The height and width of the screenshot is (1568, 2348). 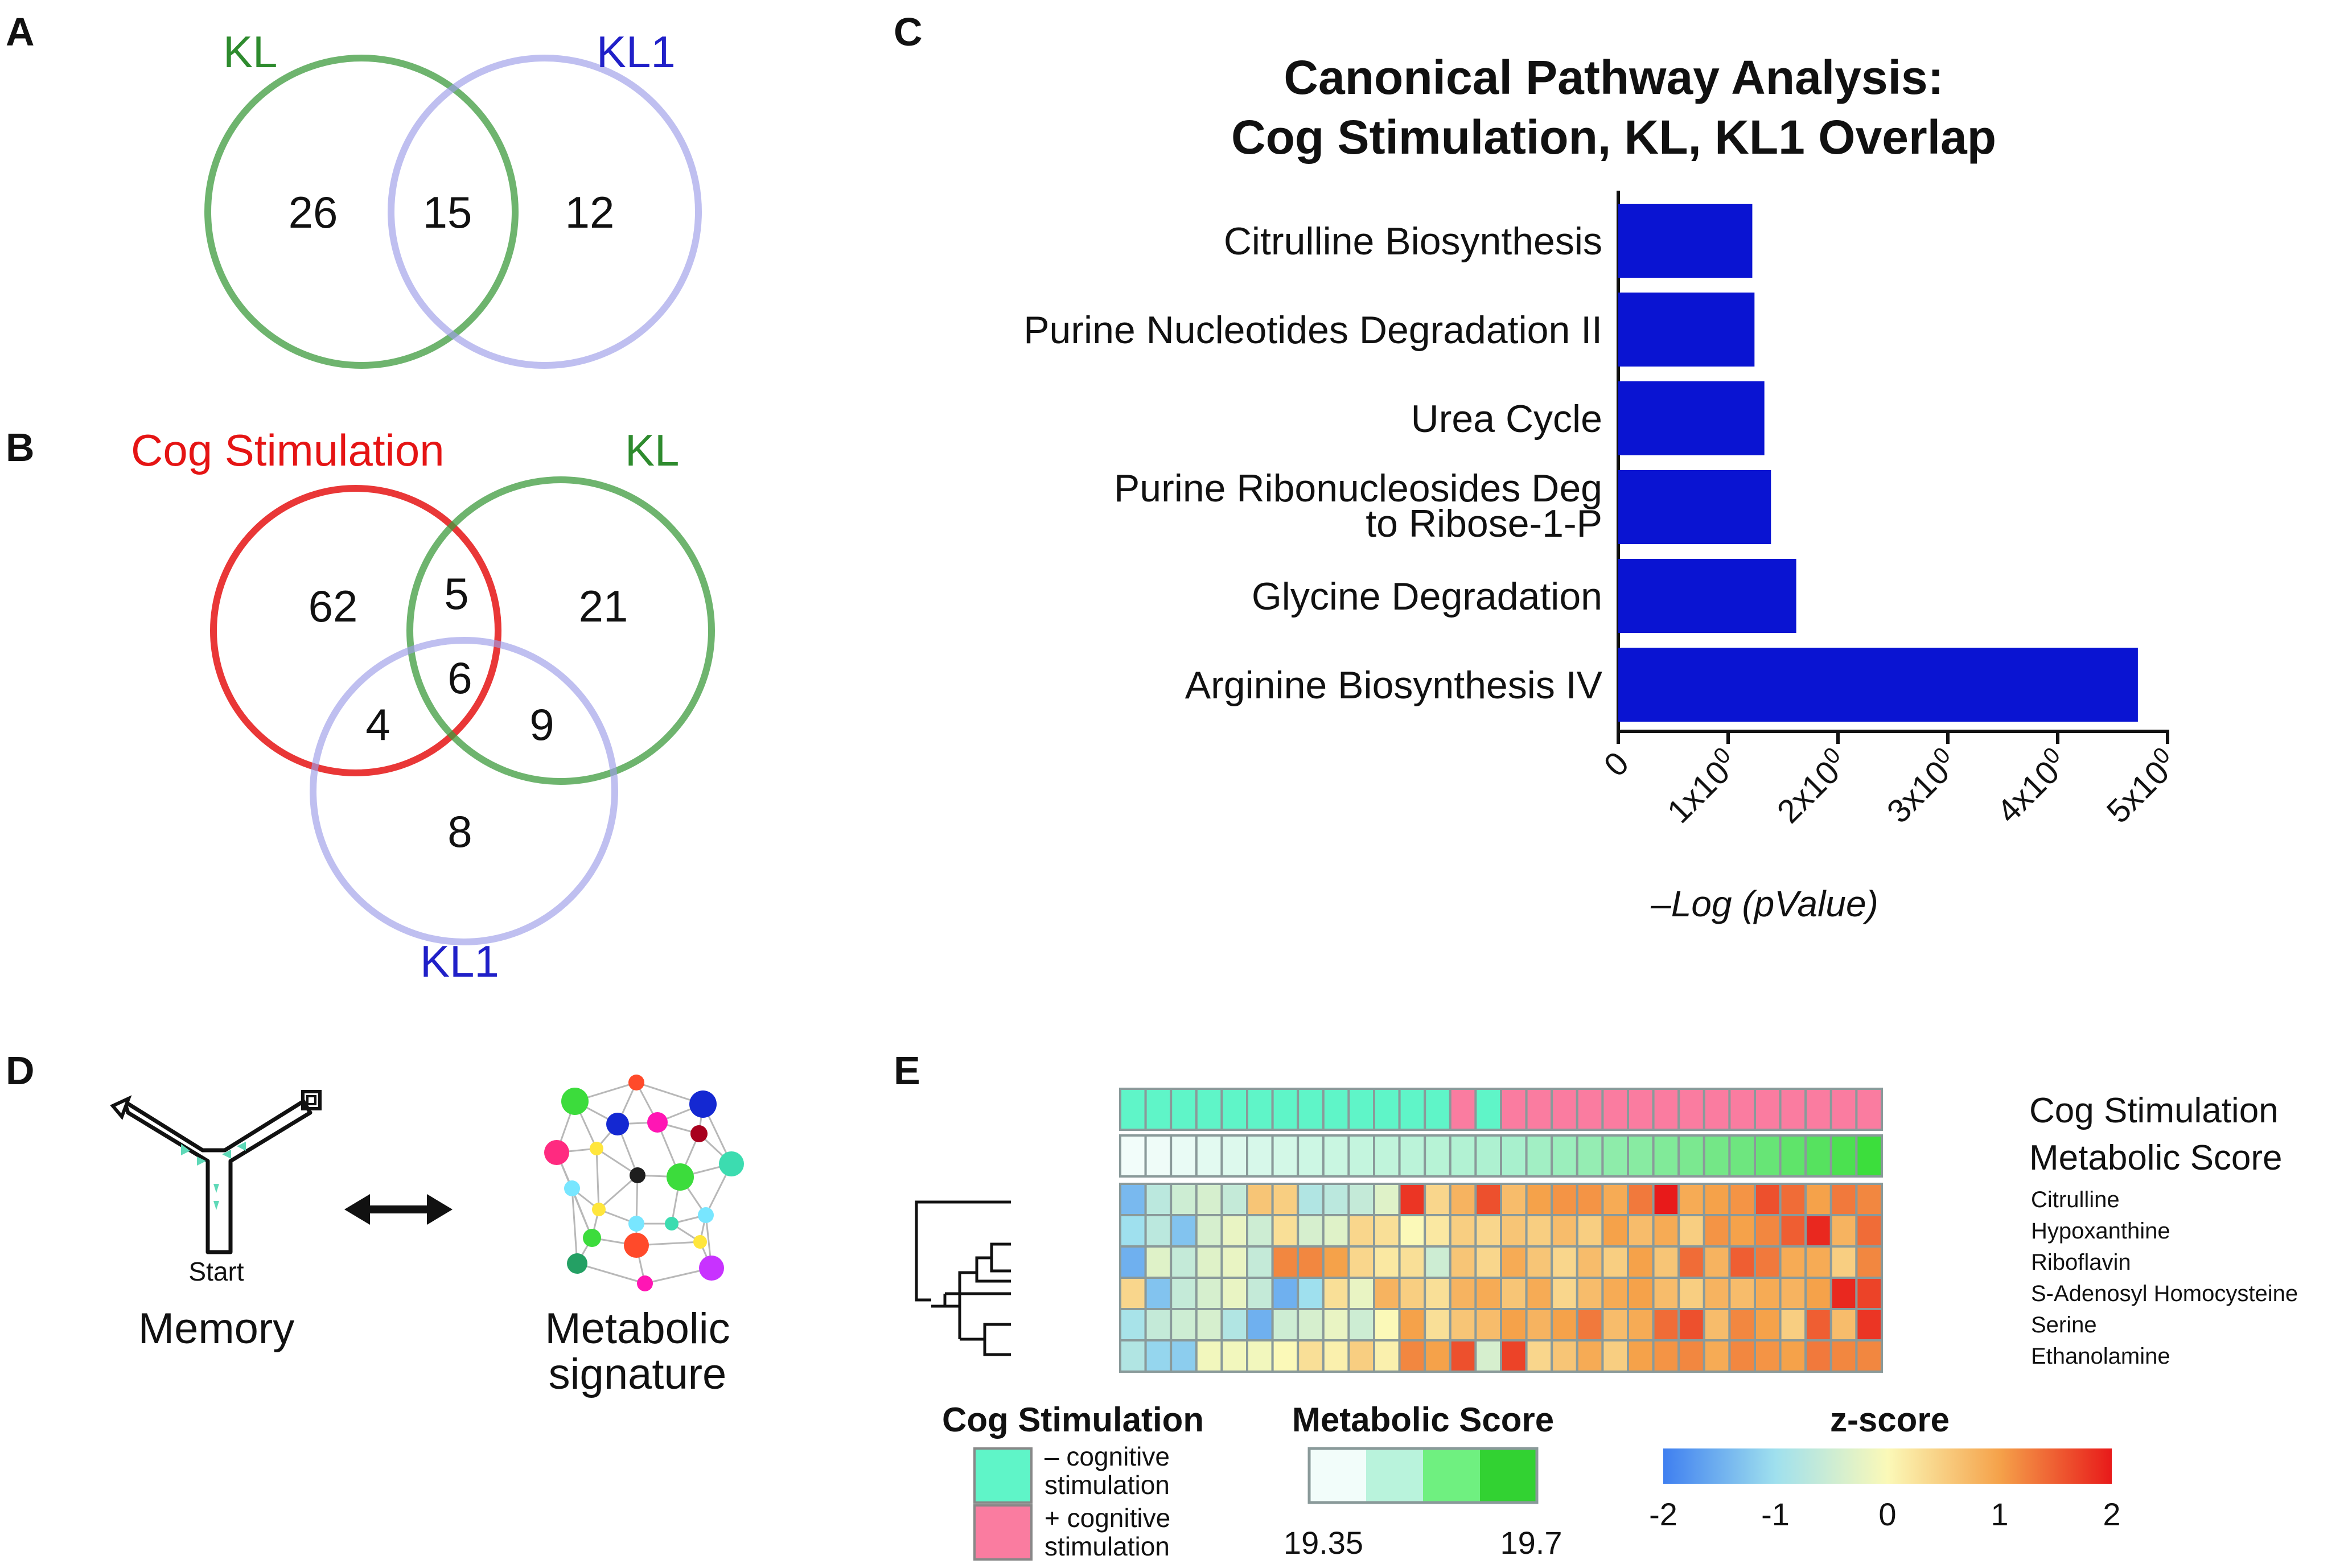 What do you see at coordinates (1323, 1543) in the screenshot?
I see `metabolic-scale-min: 19.35` at bounding box center [1323, 1543].